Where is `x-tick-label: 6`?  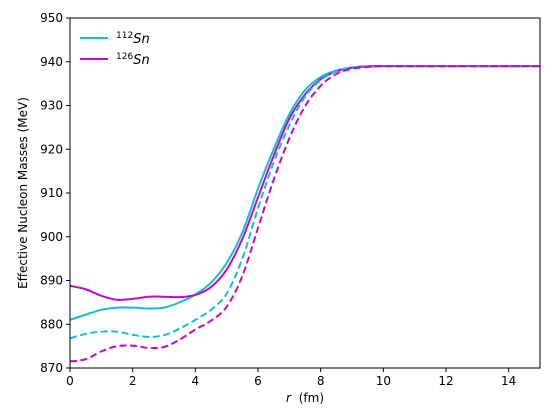
x-tick-label: 6 is located at coordinates (258, 381).